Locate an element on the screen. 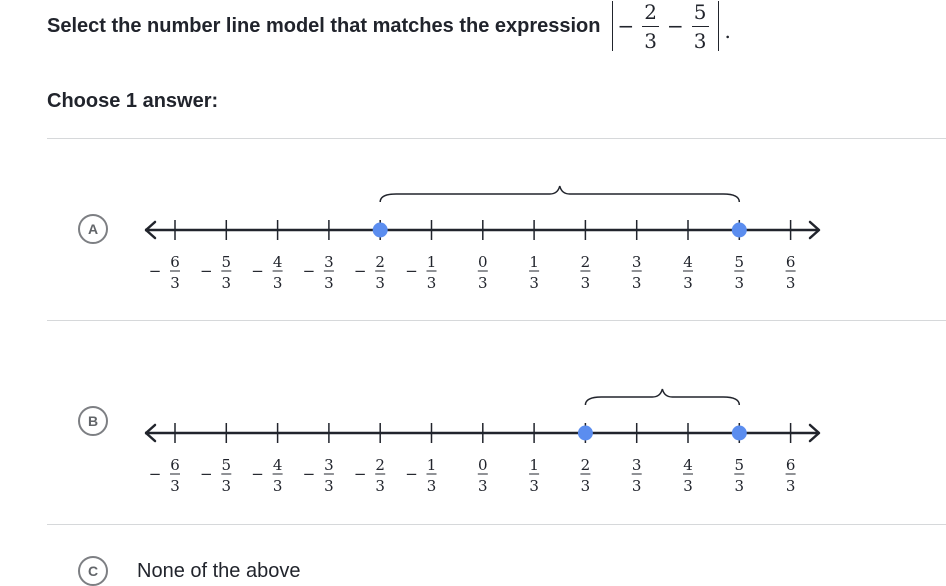 The height and width of the screenshot is (586, 946). choice-c: C None of the above is located at coordinates (496, 555).